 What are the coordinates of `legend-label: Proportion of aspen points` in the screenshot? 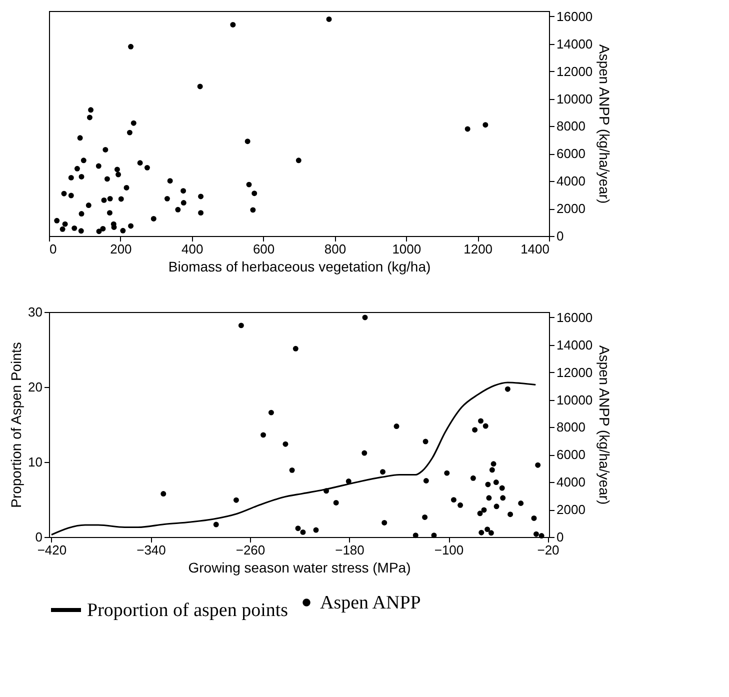 It's located at (187, 610).